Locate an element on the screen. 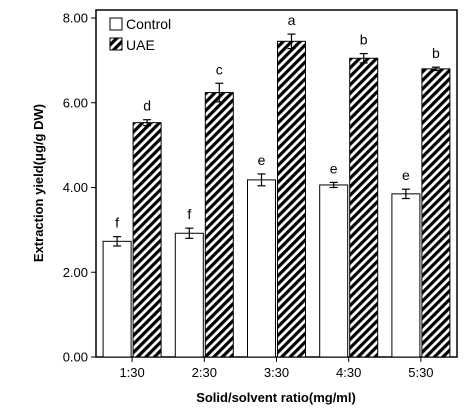 This screenshot has height=416, width=474. legend-swatch-uae is located at coordinates (116, 44).